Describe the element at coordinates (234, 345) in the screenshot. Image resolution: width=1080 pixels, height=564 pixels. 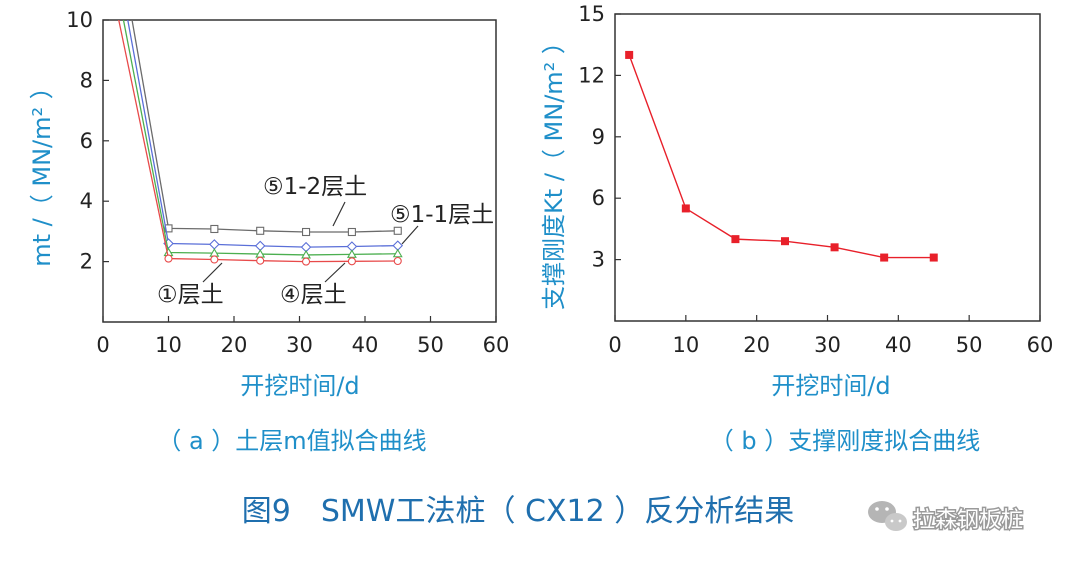
I see `panel-a-xtick-label: 20` at that location.